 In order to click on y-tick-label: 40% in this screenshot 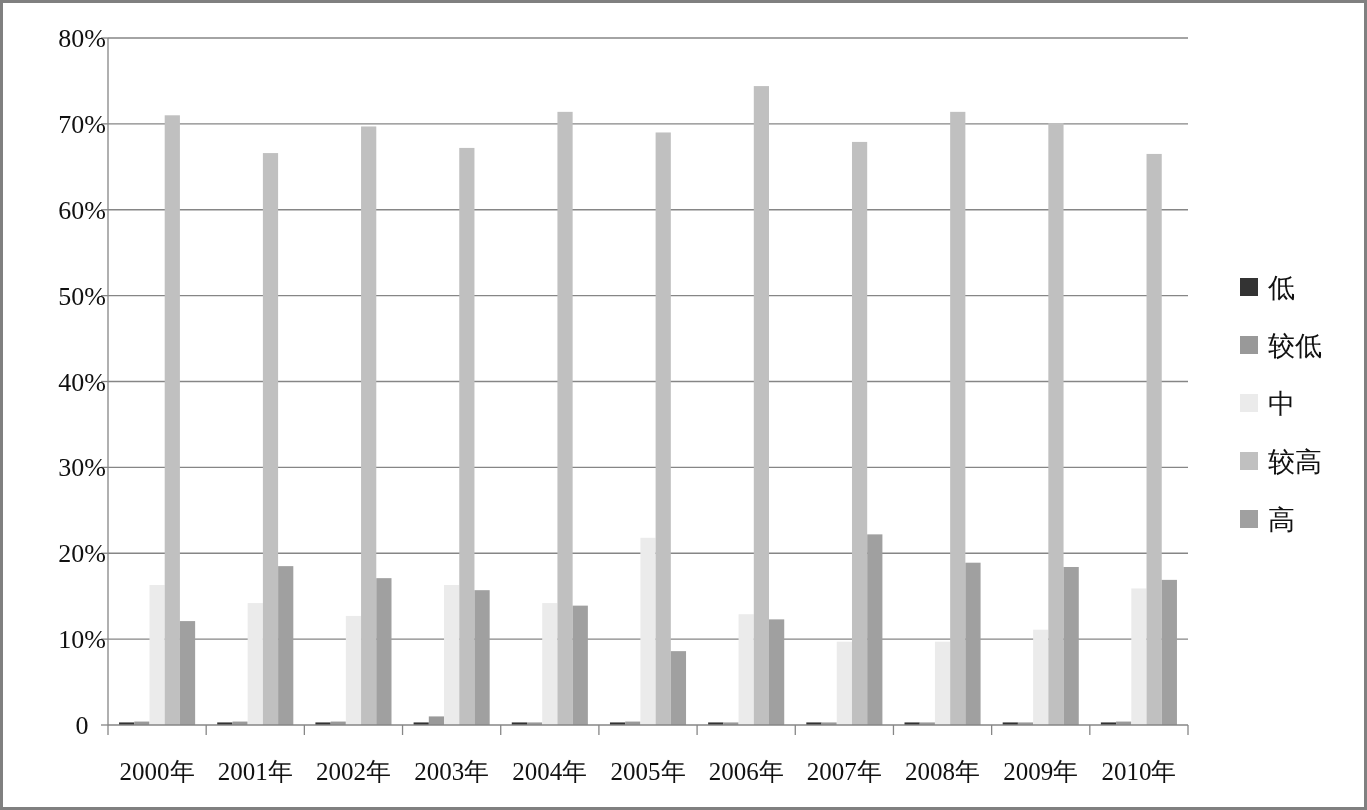, I will do `click(82, 382)`.